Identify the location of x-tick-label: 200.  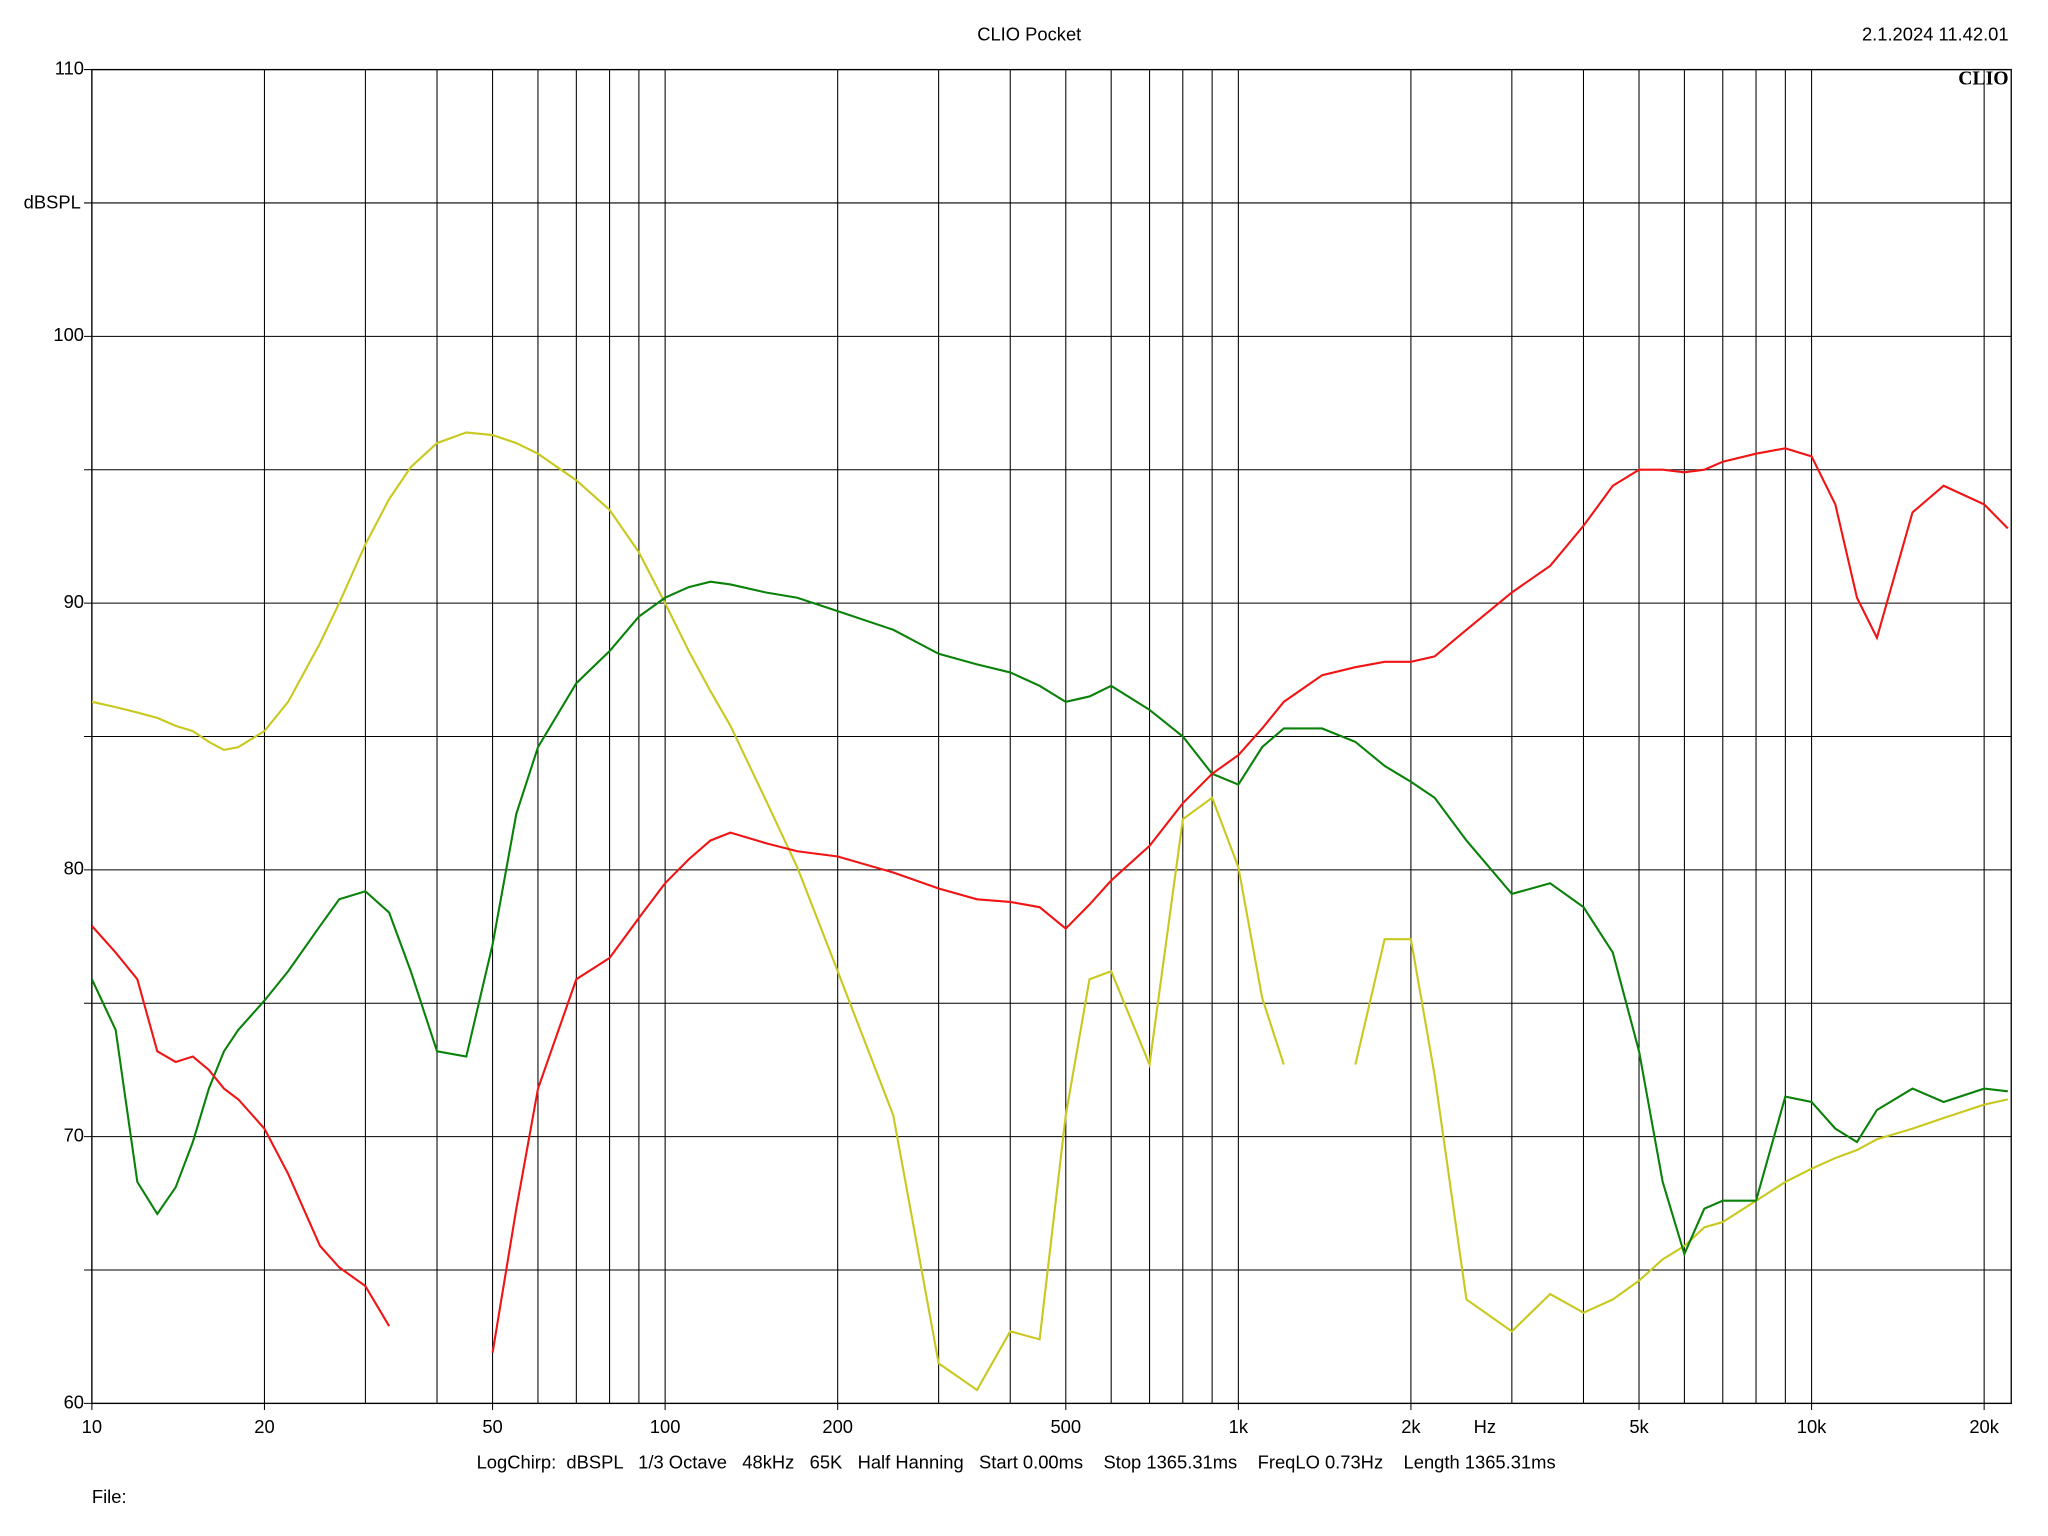
(837, 1426).